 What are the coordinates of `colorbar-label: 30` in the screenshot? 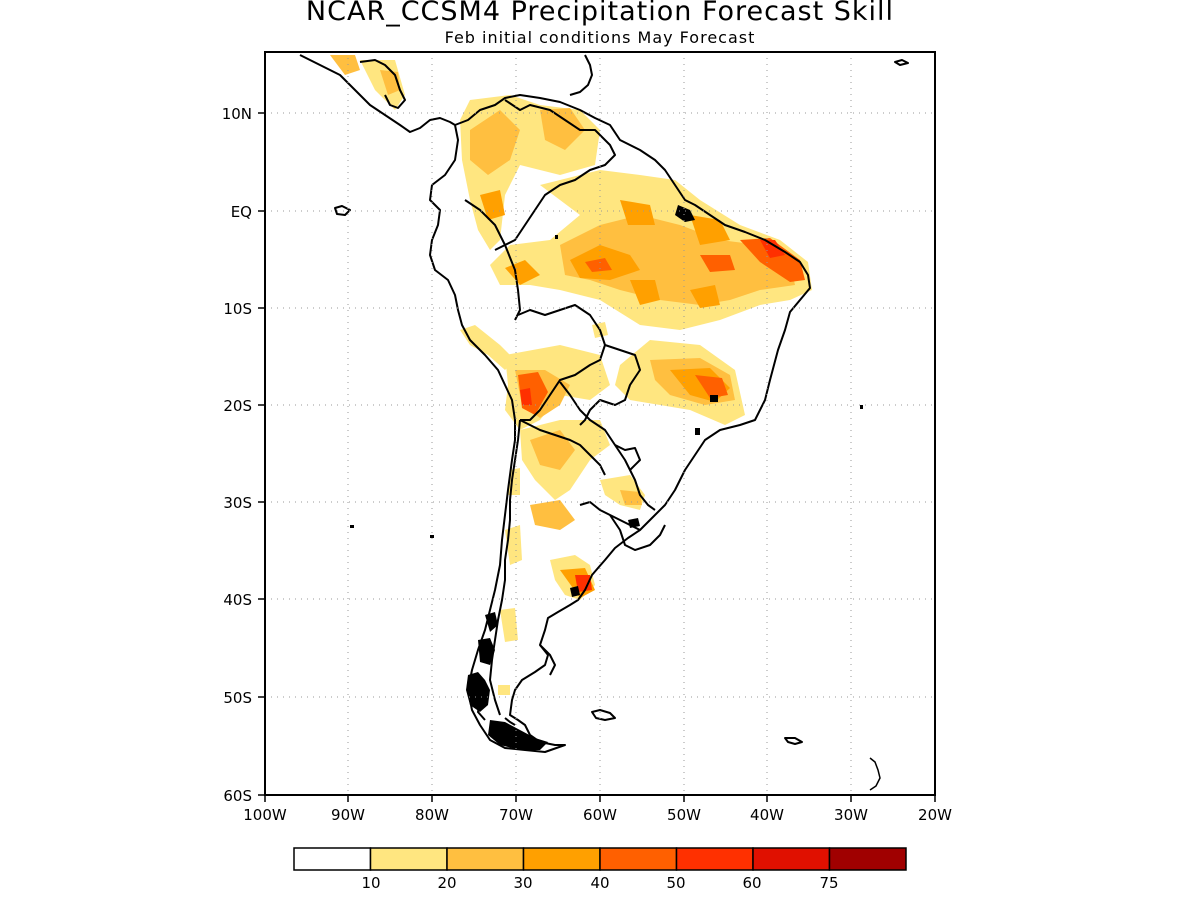 It's located at (522, 883).